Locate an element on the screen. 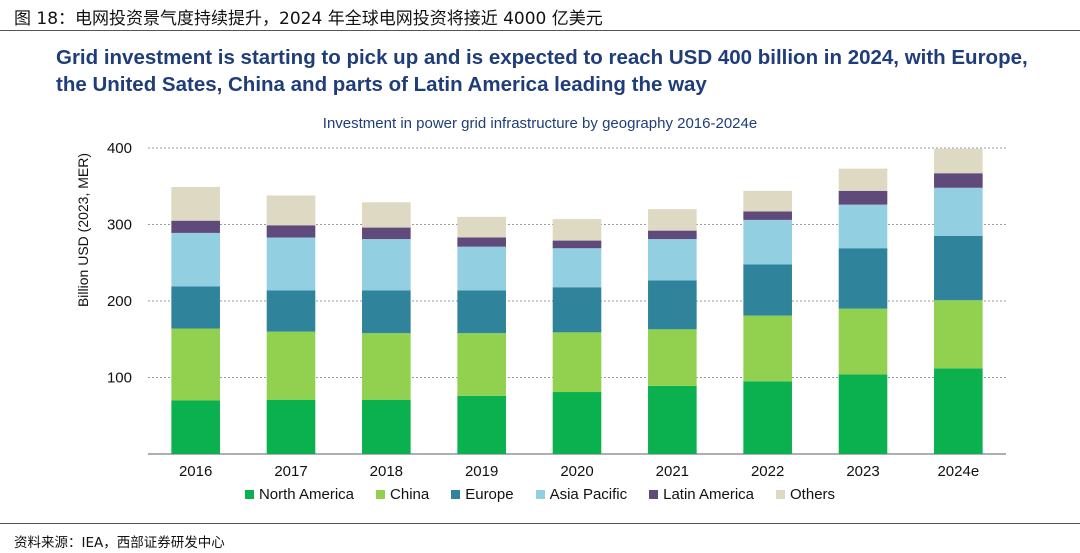 This screenshot has width=1080, height=553. bar-segment-north-america-2022 is located at coordinates (767, 417).